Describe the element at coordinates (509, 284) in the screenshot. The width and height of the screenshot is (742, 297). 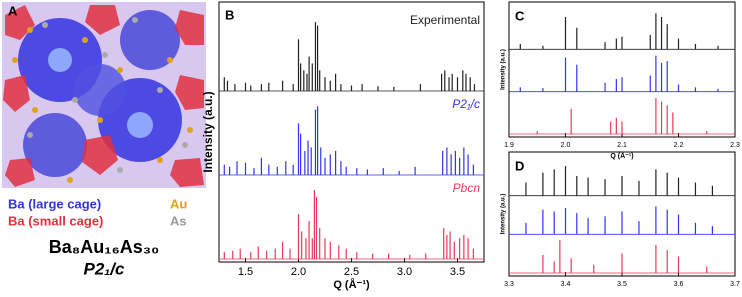
I see `x-tick-label: 3.3` at that location.